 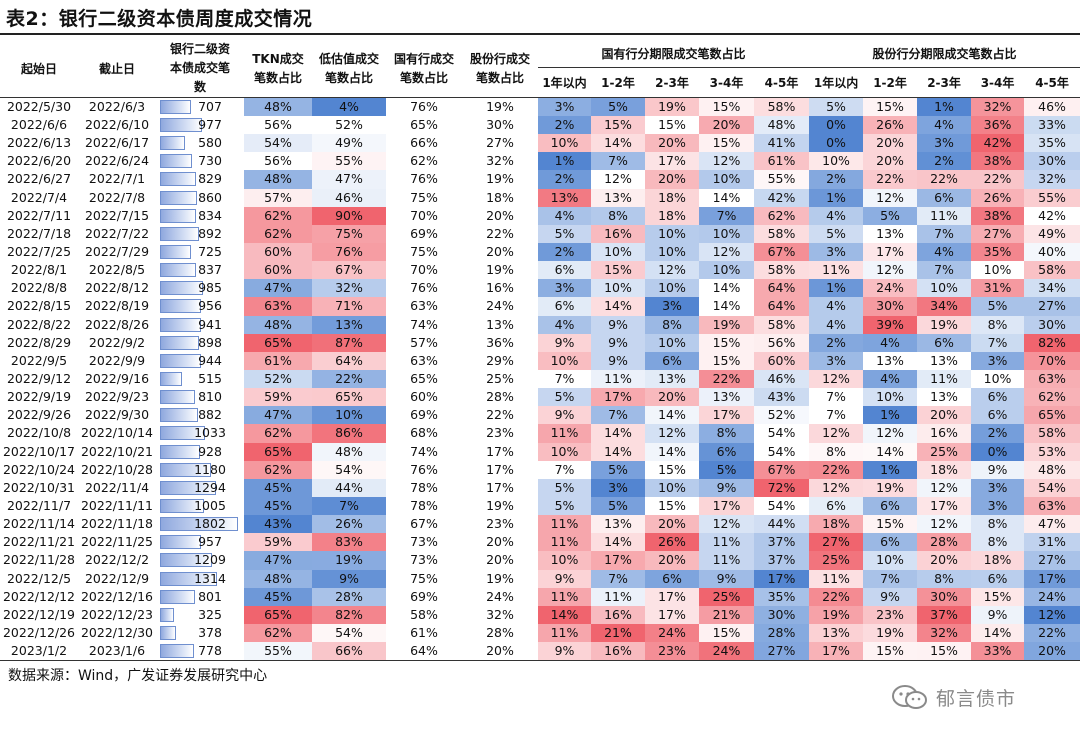 What do you see at coordinates (278, 524) in the screenshot?
I see `tkn-share-cell: 43%` at bounding box center [278, 524].